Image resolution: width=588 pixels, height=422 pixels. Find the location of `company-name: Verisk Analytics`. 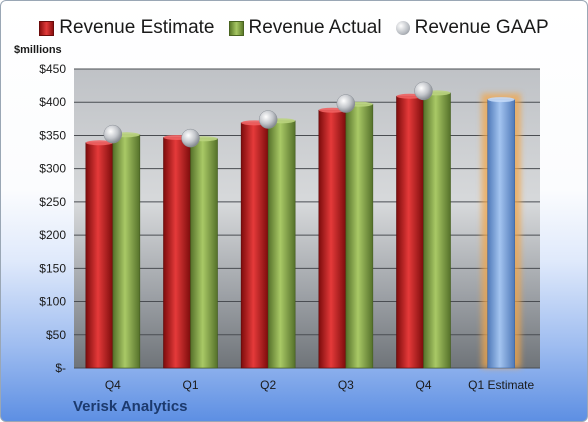

company-name: Verisk Analytics is located at coordinates (130, 406).